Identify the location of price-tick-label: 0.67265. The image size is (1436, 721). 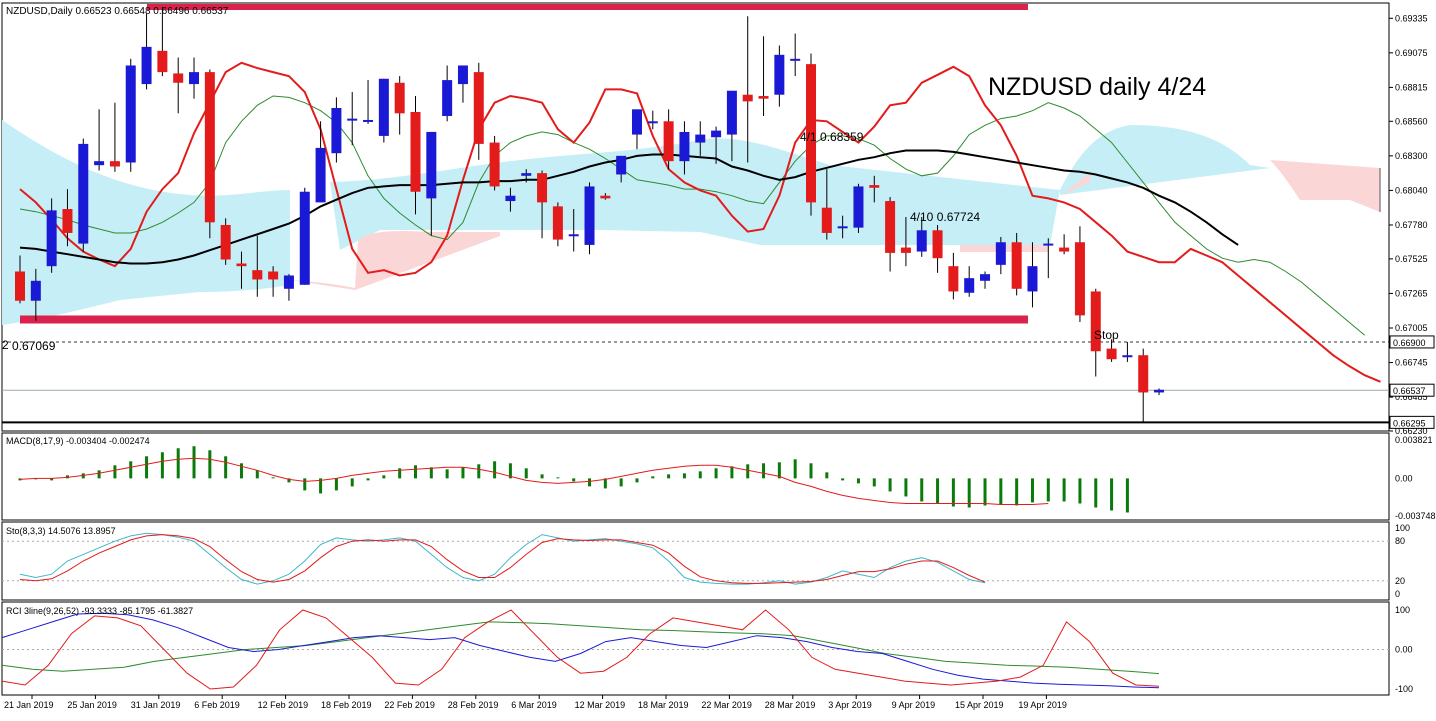
(1411, 293).